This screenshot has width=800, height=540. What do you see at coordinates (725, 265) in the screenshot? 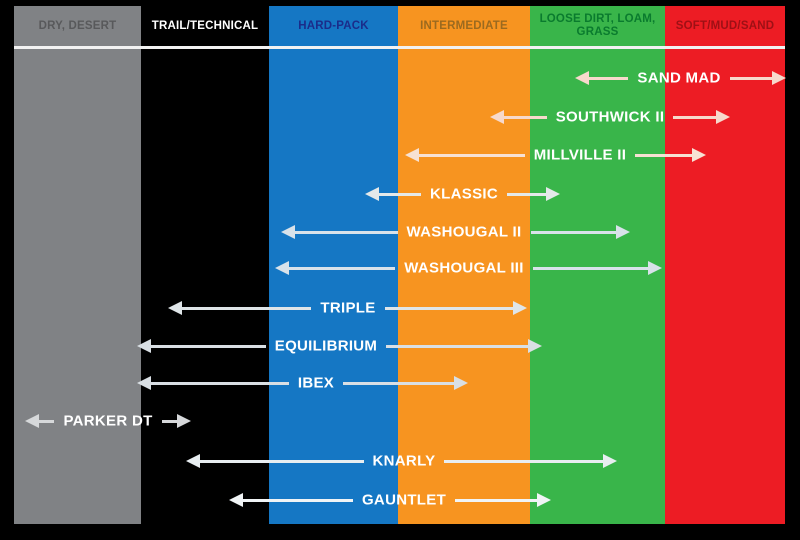
I see `terrain-column-soft-mud: SOFT/MUD/SAND` at bounding box center [725, 265].